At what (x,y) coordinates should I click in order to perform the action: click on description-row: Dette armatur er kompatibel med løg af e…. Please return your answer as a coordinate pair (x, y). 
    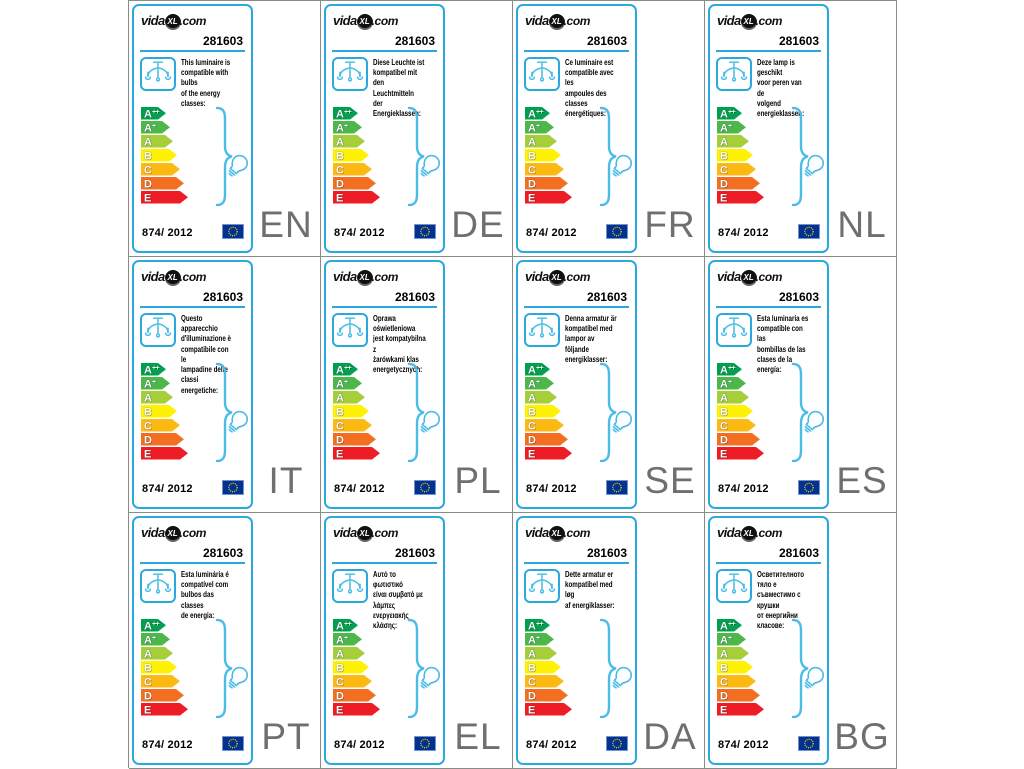
    Looking at the image, I should click on (578, 590).